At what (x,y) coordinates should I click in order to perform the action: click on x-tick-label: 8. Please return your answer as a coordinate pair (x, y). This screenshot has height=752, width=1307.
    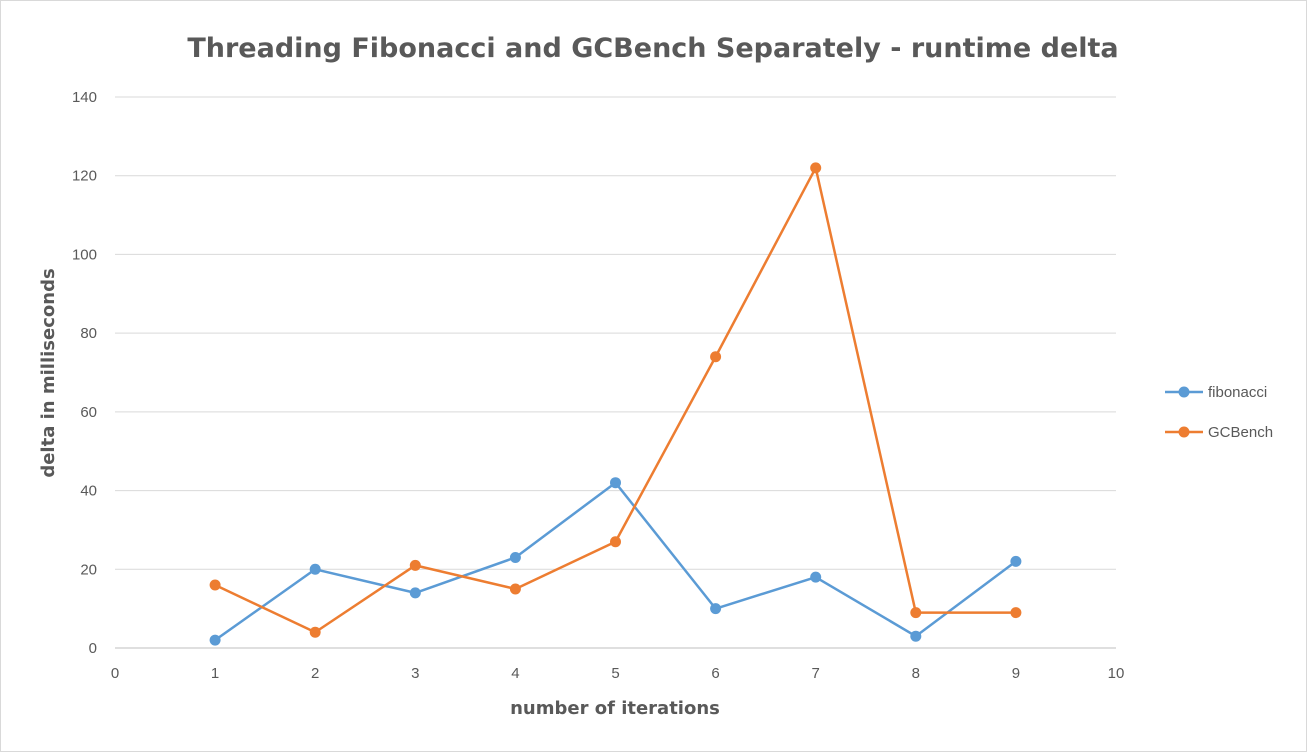
    Looking at the image, I should click on (916, 673).